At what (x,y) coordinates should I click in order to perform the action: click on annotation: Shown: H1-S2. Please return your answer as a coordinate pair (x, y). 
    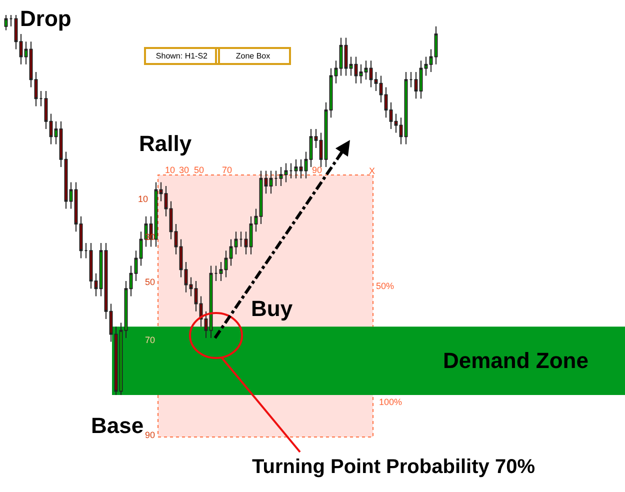
    Looking at the image, I should click on (182, 56).